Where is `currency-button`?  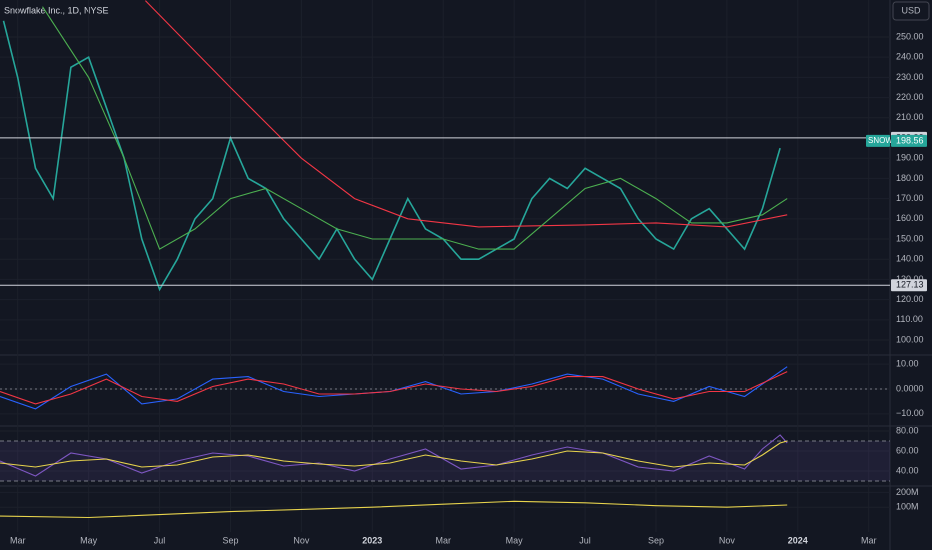
currency-button is located at coordinates (911, 11).